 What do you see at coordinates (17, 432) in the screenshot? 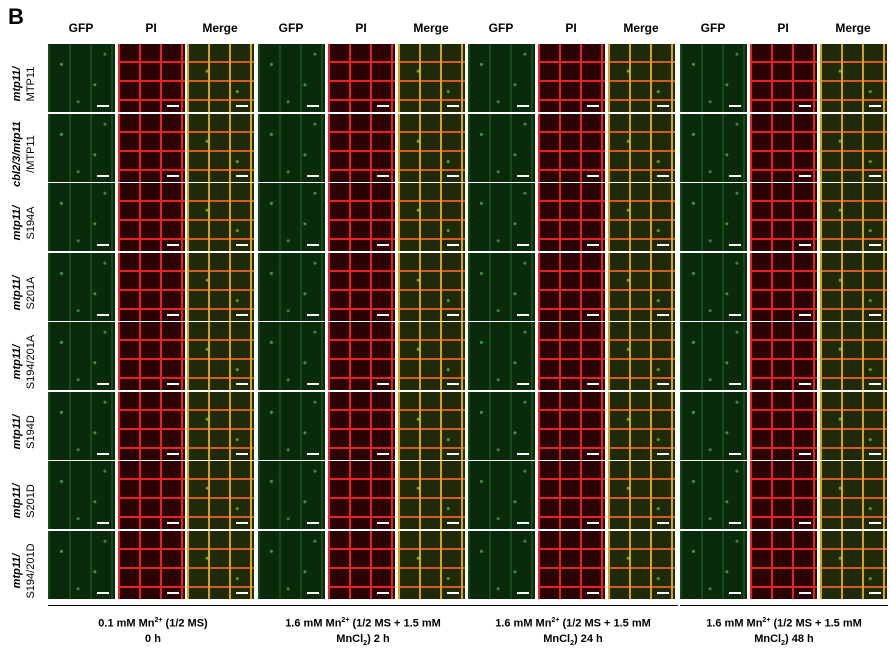
I see `row-label-genotype: mtp11/` at bounding box center [17, 432].